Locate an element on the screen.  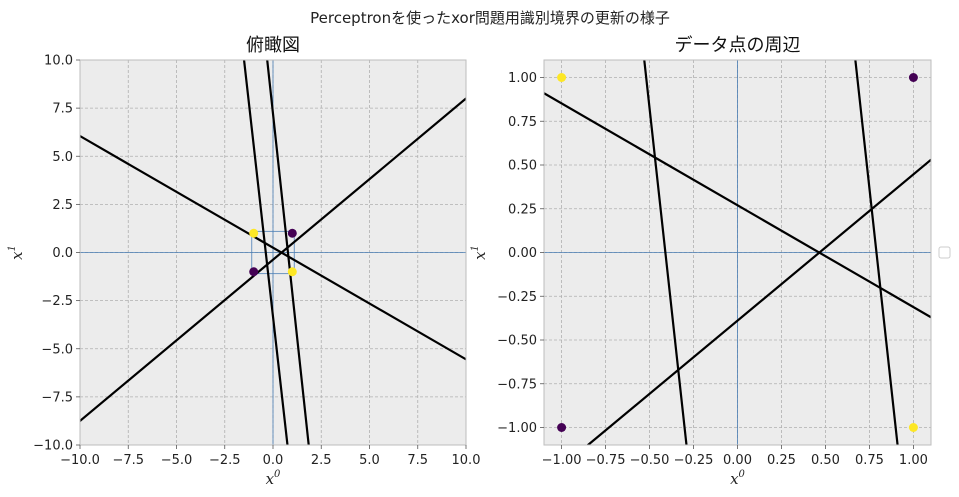
figure-suptitle: Perceptronを使ったxor問題用識別境界の更新の様子 is located at coordinates (490, 18).